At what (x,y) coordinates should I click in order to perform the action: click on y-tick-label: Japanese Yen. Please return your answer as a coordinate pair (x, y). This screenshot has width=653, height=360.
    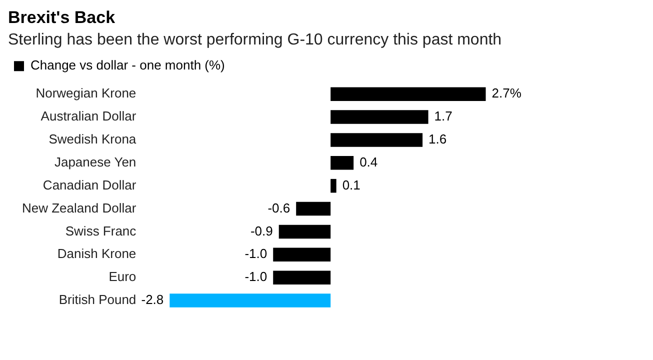
    Looking at the image, I should click on (95, 162).